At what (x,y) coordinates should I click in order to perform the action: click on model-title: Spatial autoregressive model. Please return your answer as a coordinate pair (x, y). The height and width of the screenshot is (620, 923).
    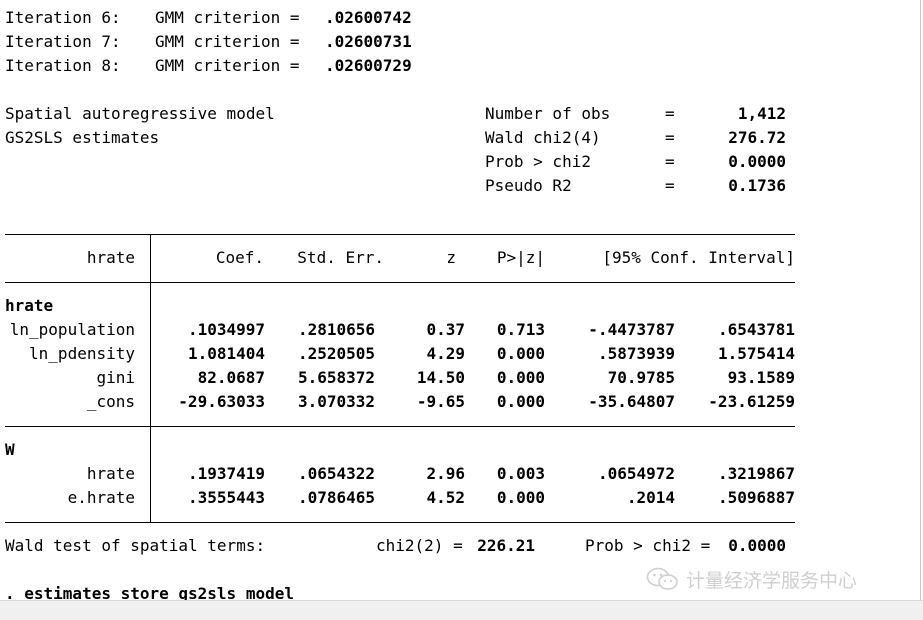
    Looking at the image, I should click on (140, 113).